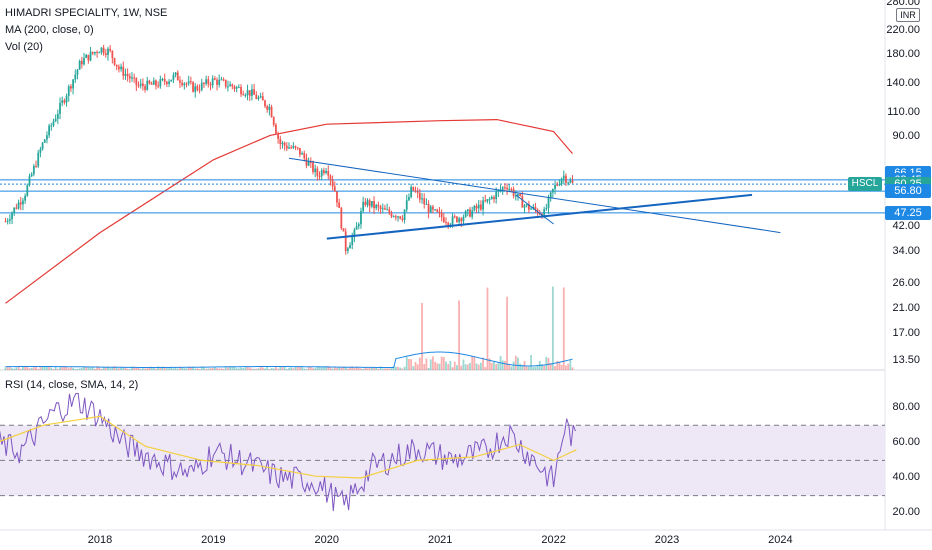  I want to click on rsi-legend: RSI (14, close, SMA, 14, 2), so click(72, 385).